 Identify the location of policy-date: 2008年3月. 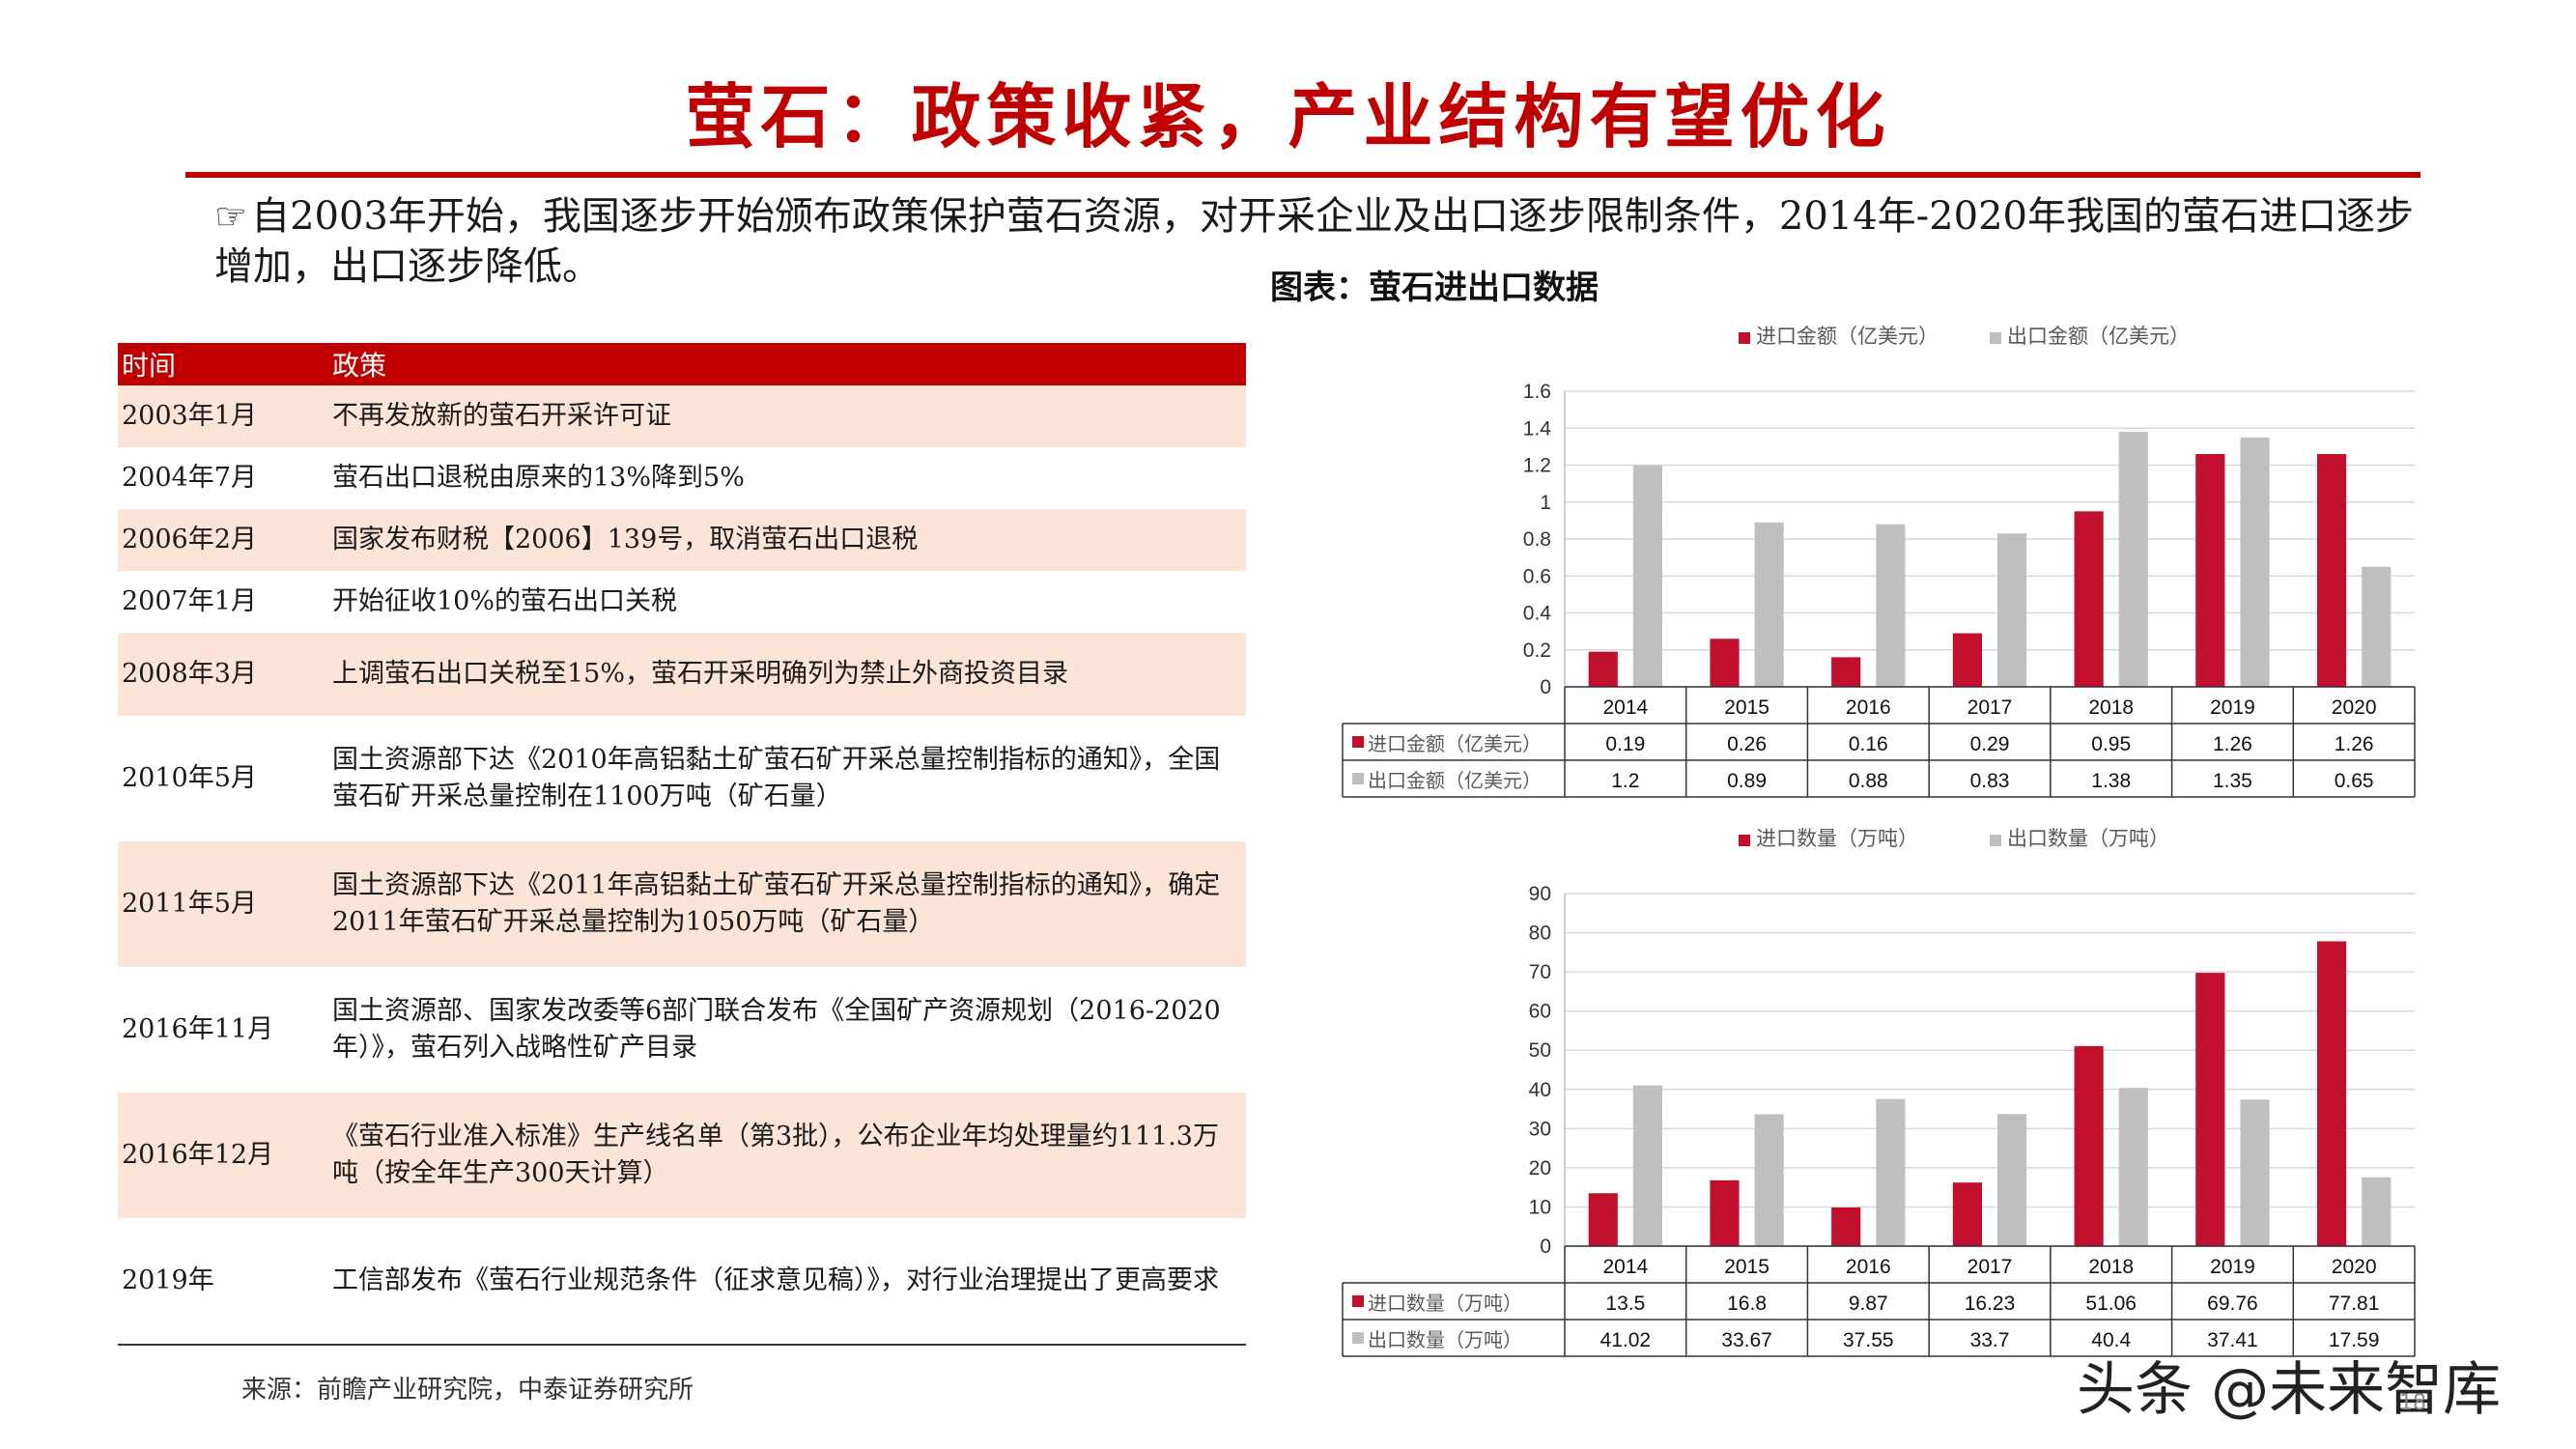
(189, 674).